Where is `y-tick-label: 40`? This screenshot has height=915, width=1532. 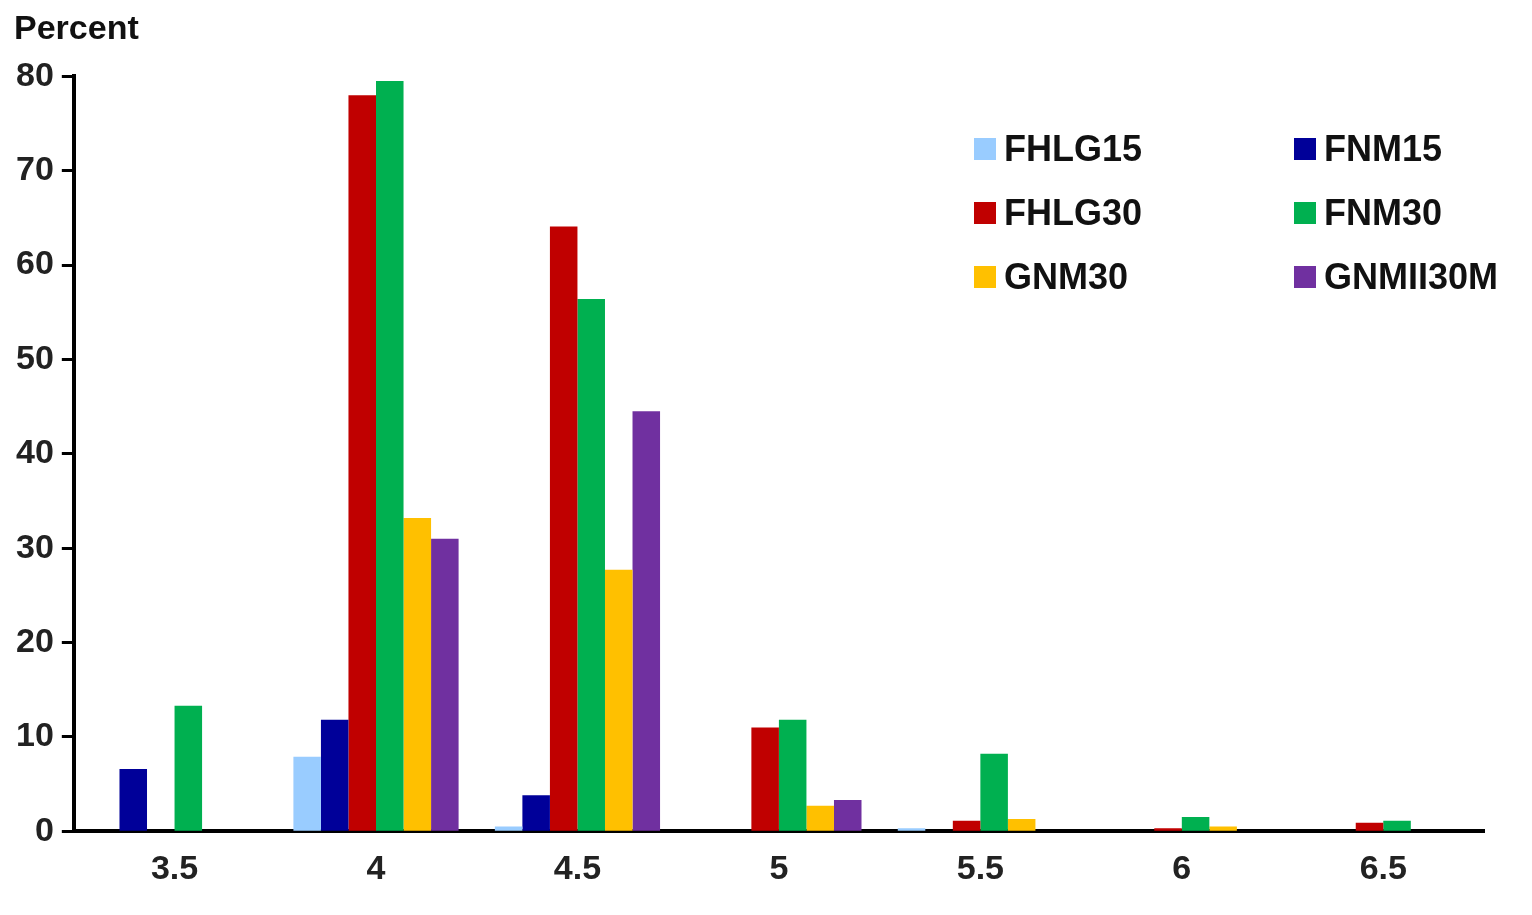 y-tick-label: 40 is located at coordinates (34, 451).